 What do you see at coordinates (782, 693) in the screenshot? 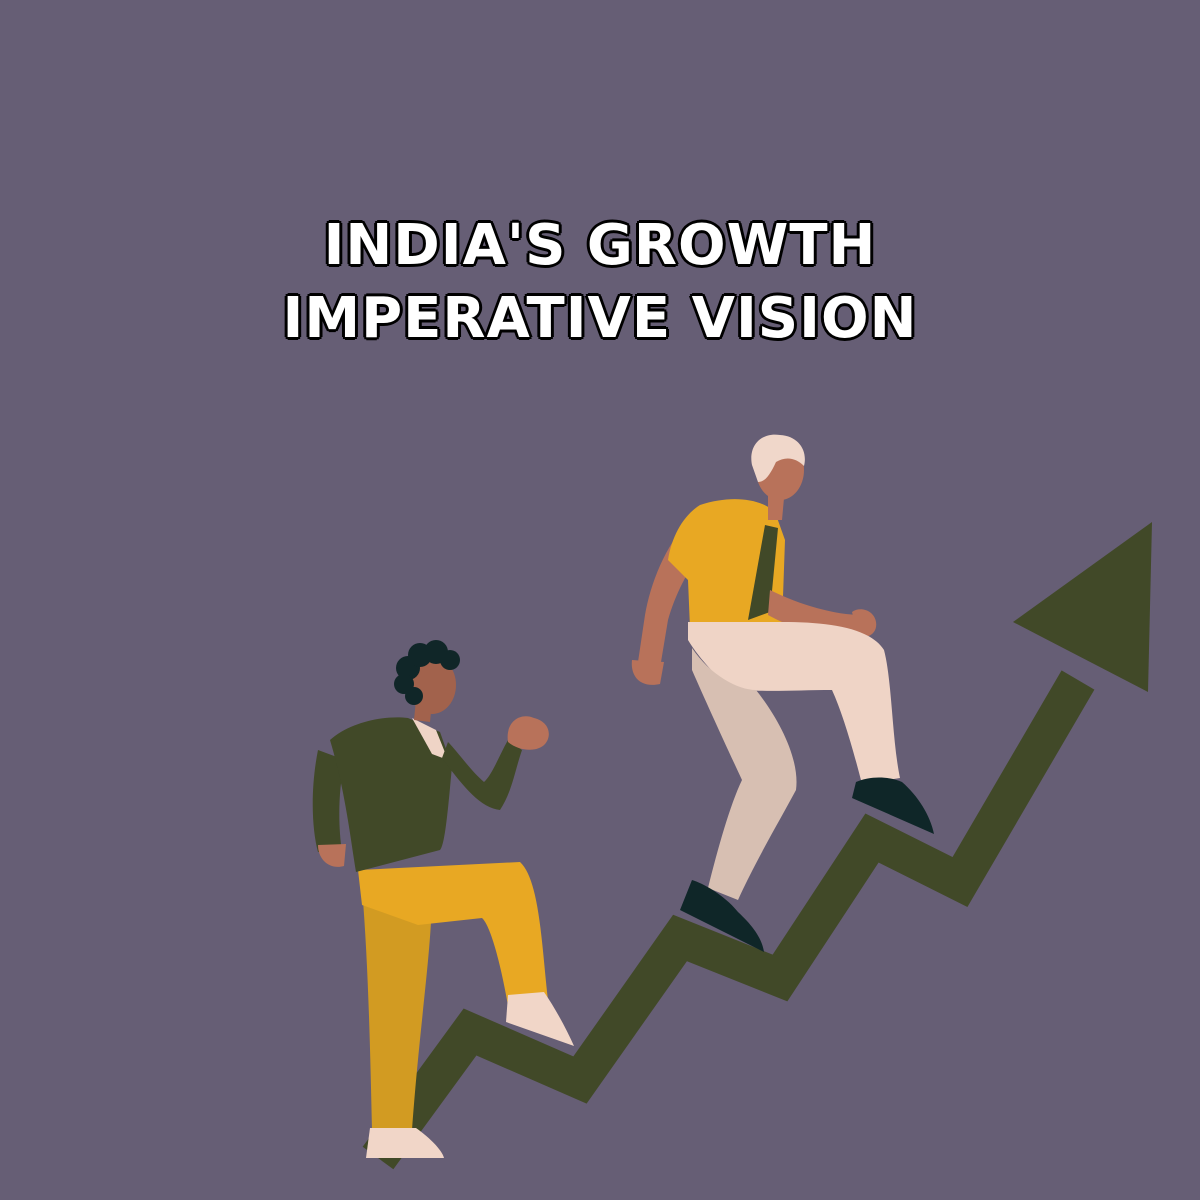
I see `climbing-person-back-icon` at bounding box center [782, 693].